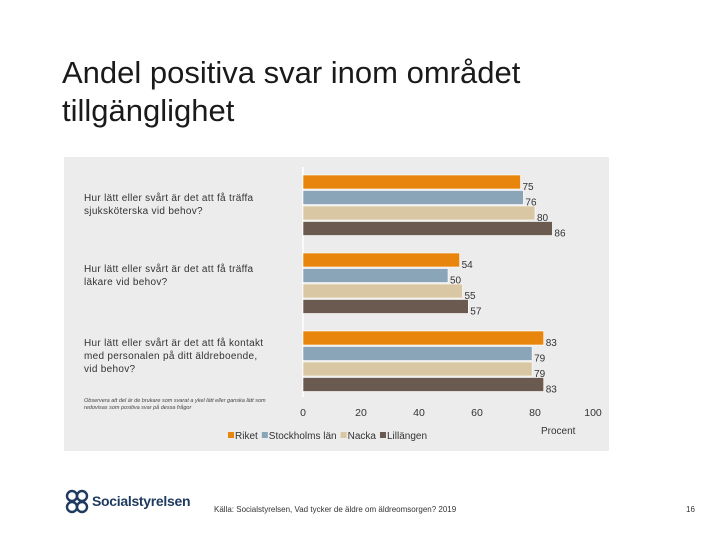  What do you see at coordinates (423, 384) in the screenshot?
I see `bar-lillängen-2` at bounding box center [423, 384].